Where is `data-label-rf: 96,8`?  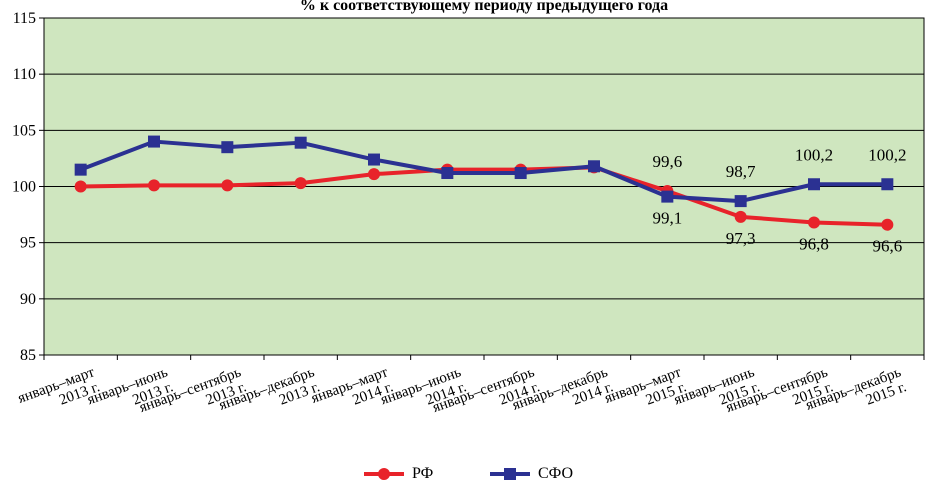
data-label-rf: 96,8 is located at coordinates (814, 243).